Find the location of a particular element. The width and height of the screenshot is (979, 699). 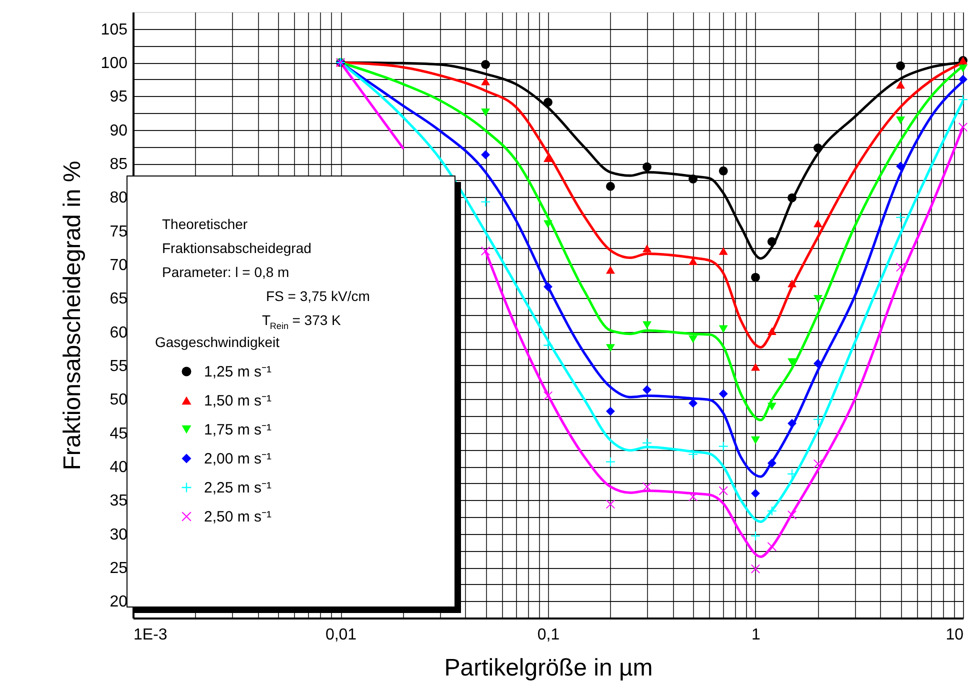

y-tick-label: 60 is located at coordinates (119, 333).